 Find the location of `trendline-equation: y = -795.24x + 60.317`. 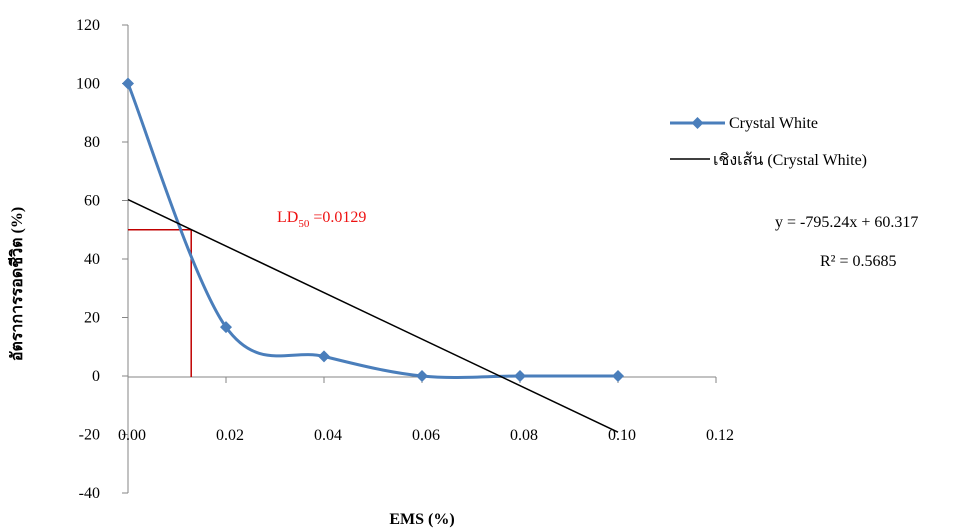

trendline-equation: y = -795.24x + 60.317 is located at coordinates (846, 222).